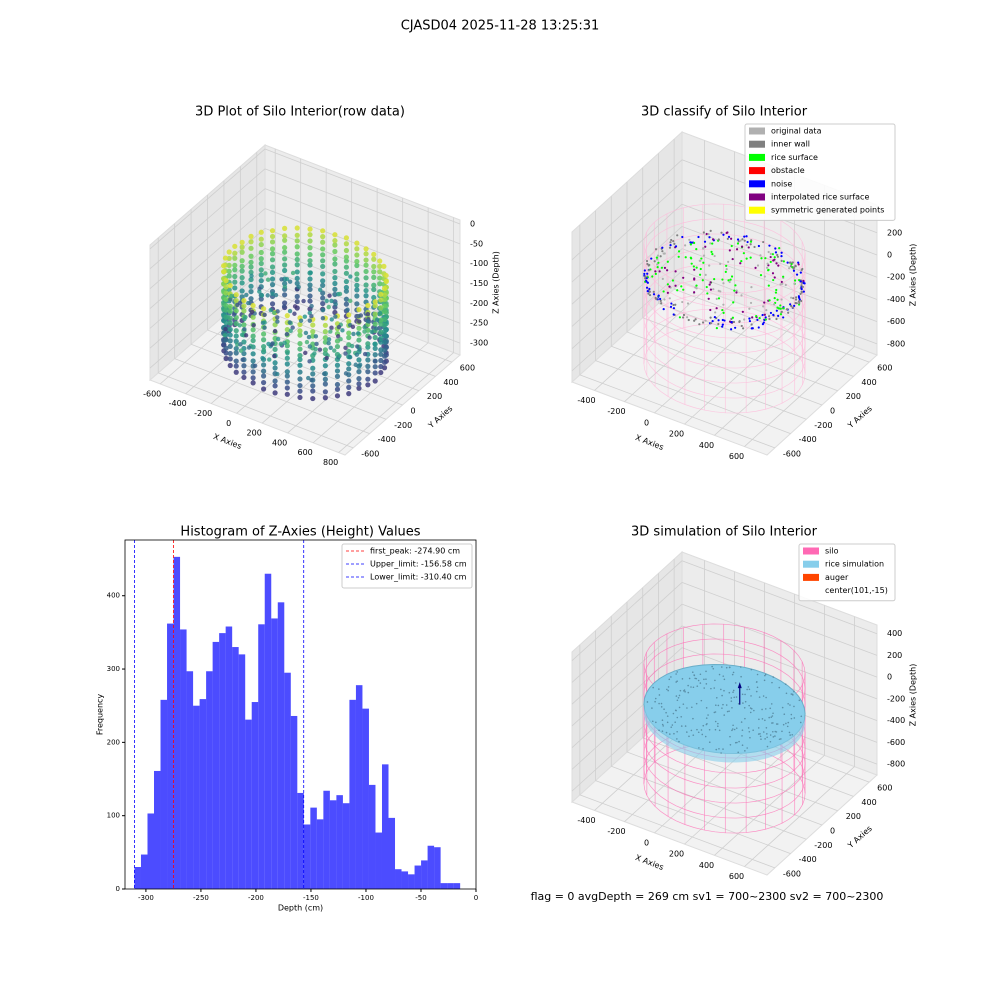  Describe the element at coordinates (203, 413) in the screenshot. I see `x-tick-label: -200` at that location.